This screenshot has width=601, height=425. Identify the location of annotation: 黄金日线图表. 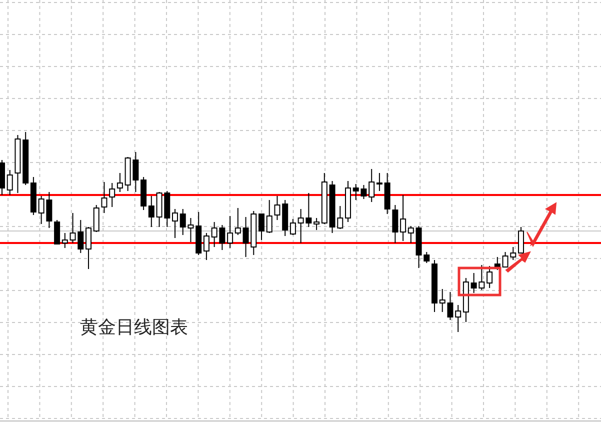
(134, 327).